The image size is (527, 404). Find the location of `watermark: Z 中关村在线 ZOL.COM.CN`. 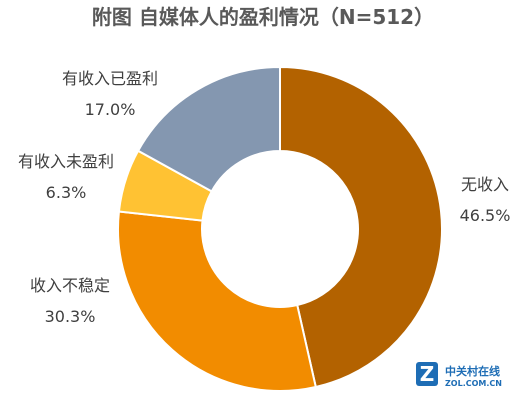

watermark: Z 中关村在线 ZOL.COM.CN is located at coordinates (459, 375).